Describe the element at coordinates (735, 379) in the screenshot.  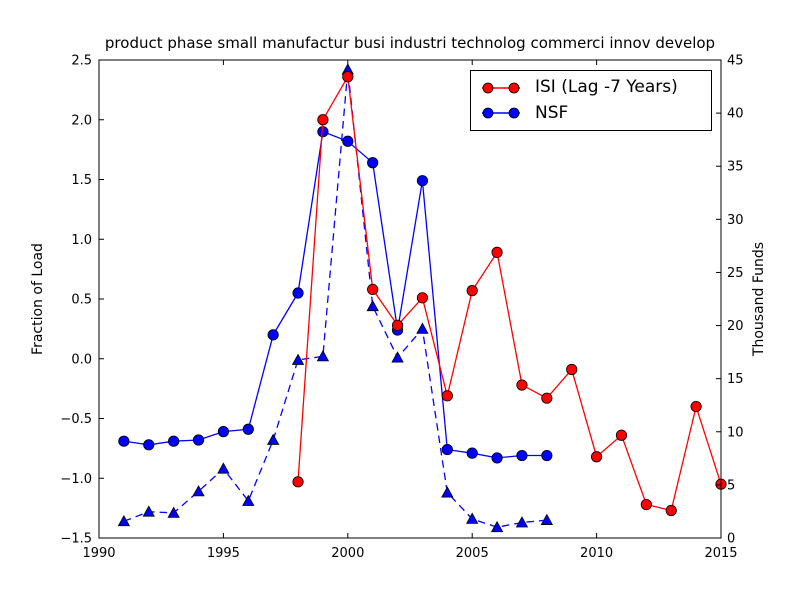
I see `right-tick-label: 15` at that location.